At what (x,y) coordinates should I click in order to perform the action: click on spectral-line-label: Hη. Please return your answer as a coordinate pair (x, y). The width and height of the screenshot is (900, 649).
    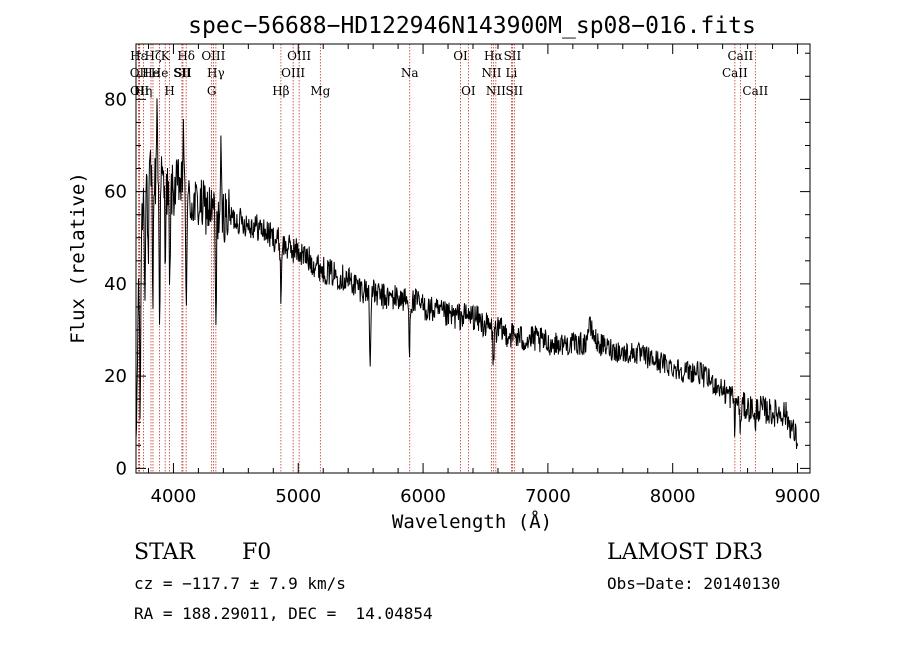
    Looking at the image, I should click on (144, 91).